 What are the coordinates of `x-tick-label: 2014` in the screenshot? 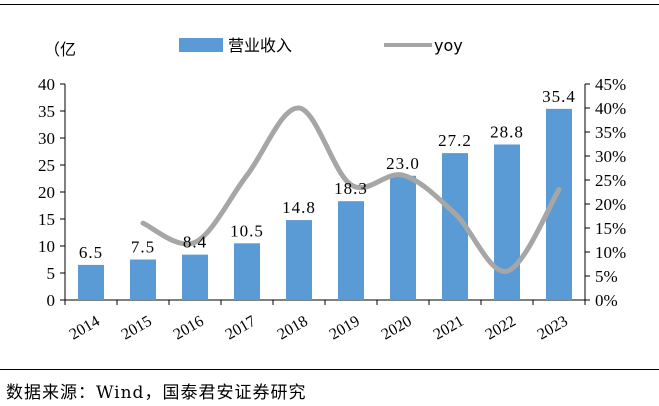 It's located at (85, 328).